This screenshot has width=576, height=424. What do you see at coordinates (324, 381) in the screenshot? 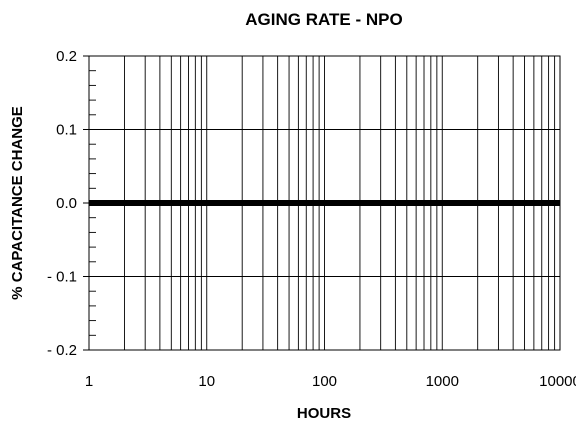
I see `x-tick-label: 100` at bounding box center [324, 381].